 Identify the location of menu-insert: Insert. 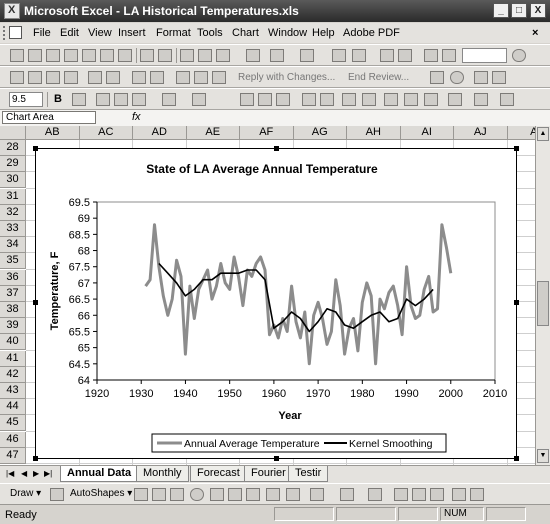
(132, 33).